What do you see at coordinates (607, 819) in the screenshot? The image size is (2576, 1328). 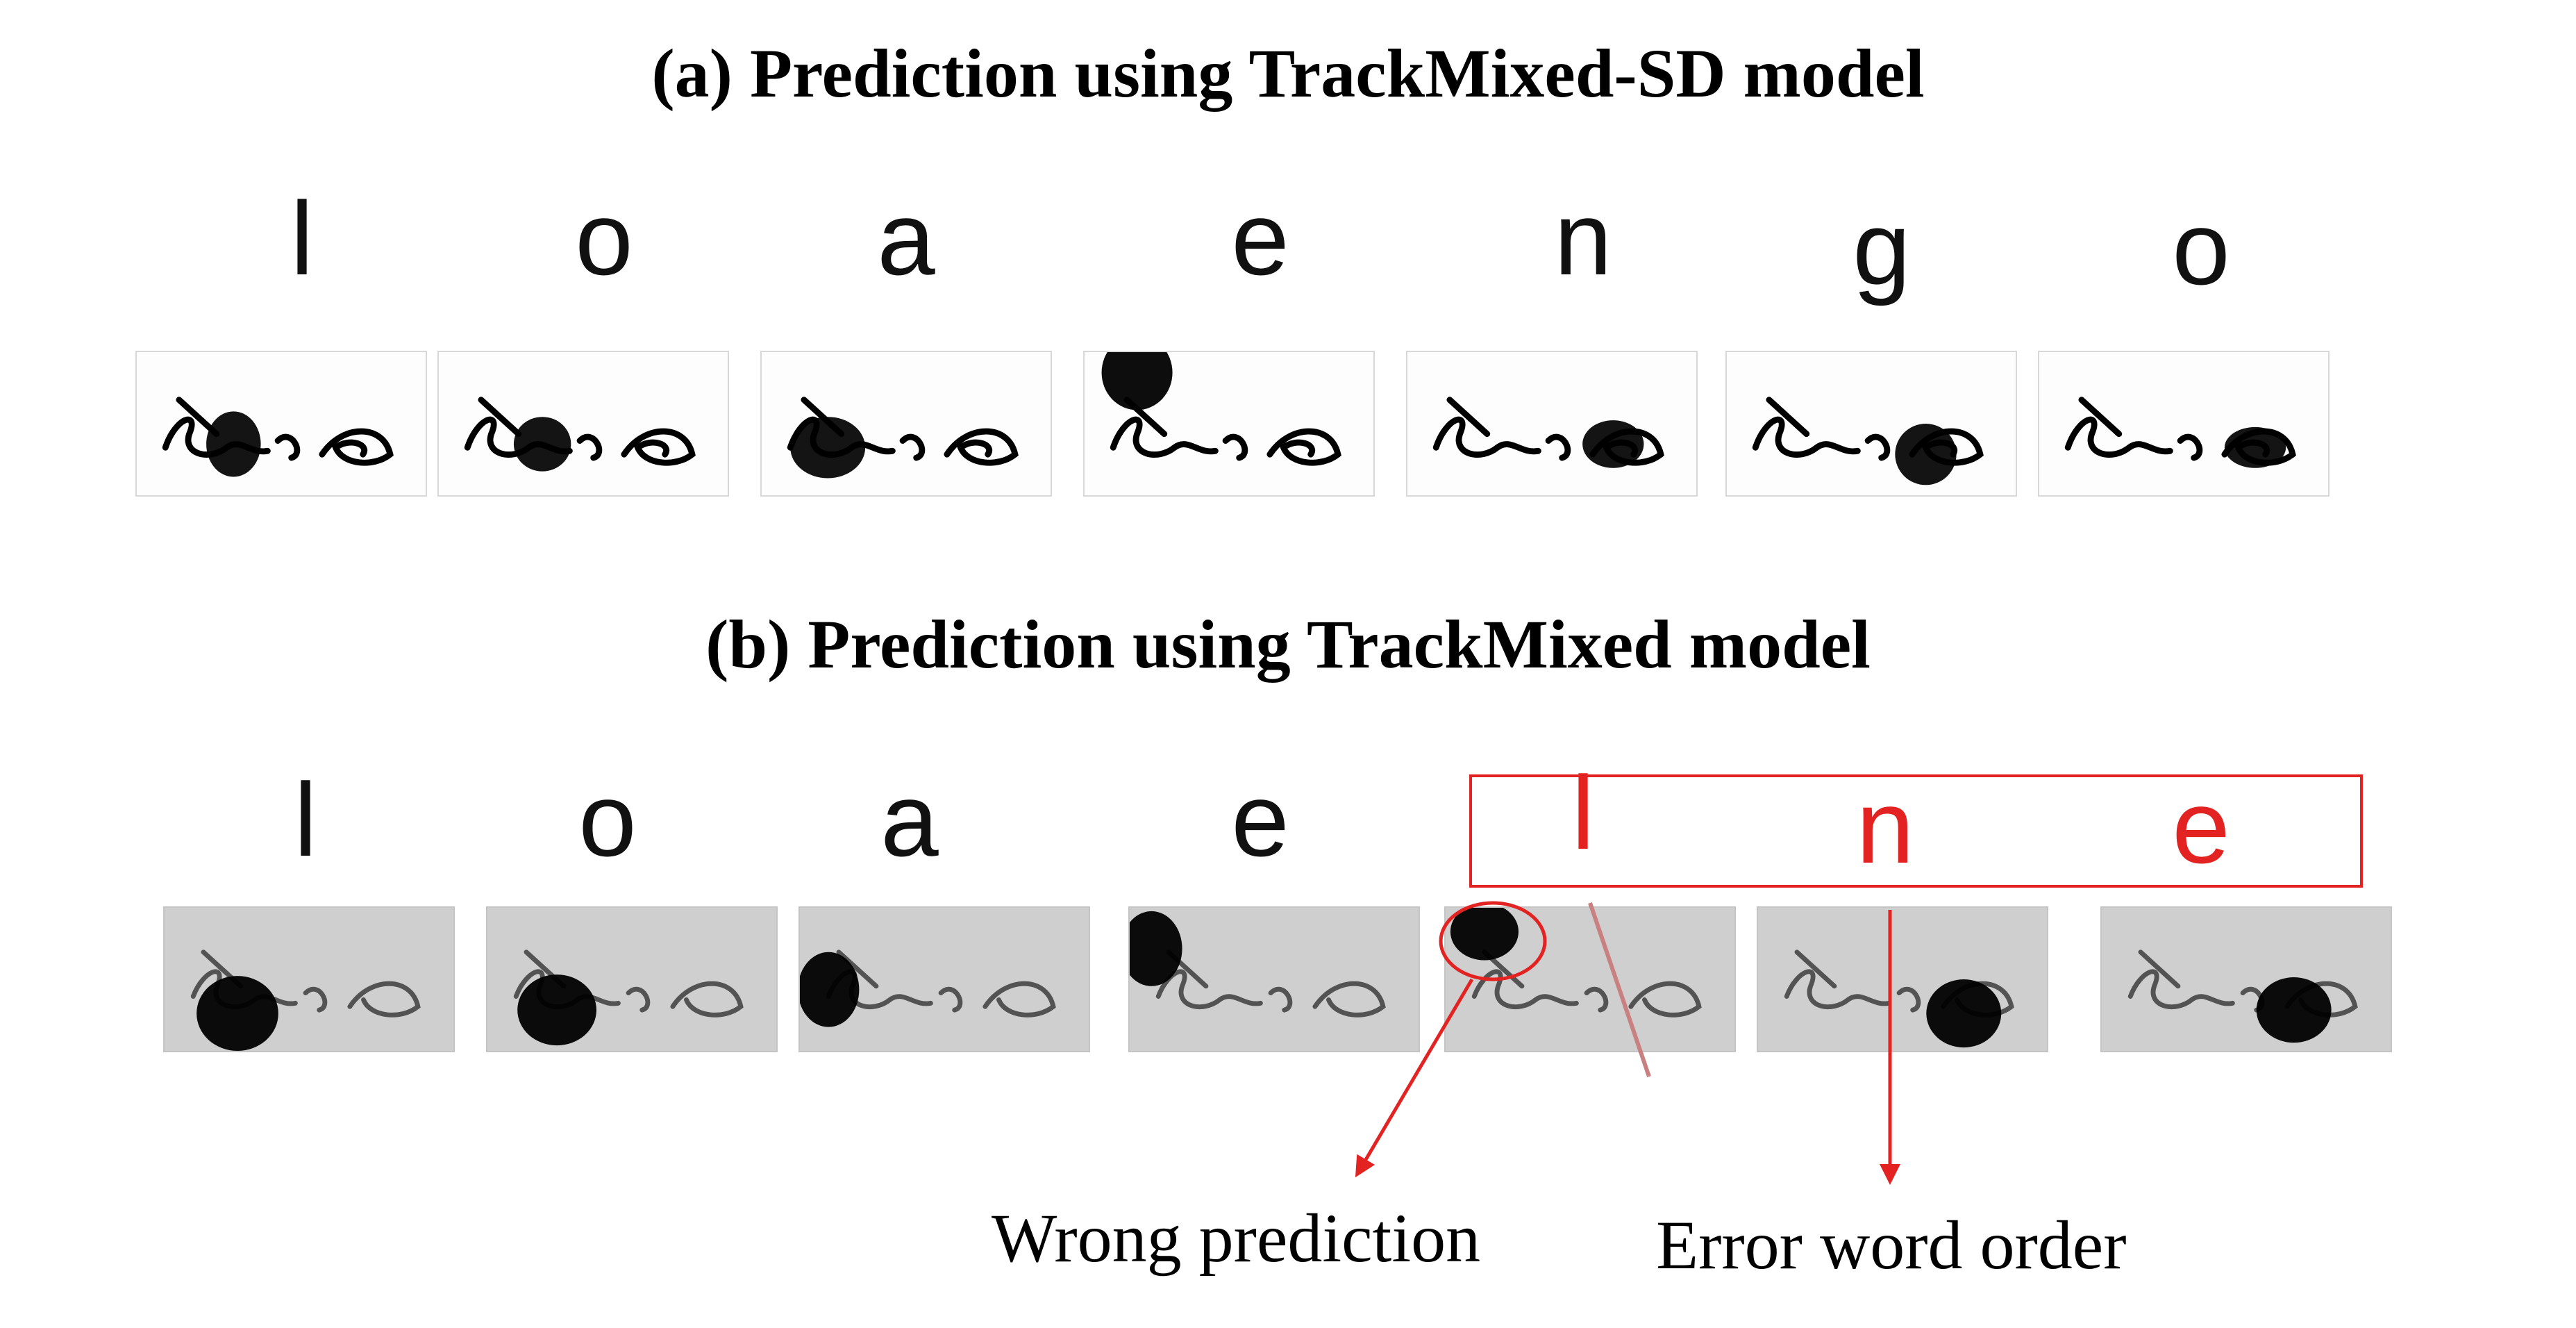 I see `row-b-letter: o` at bounding box center [607, 819].